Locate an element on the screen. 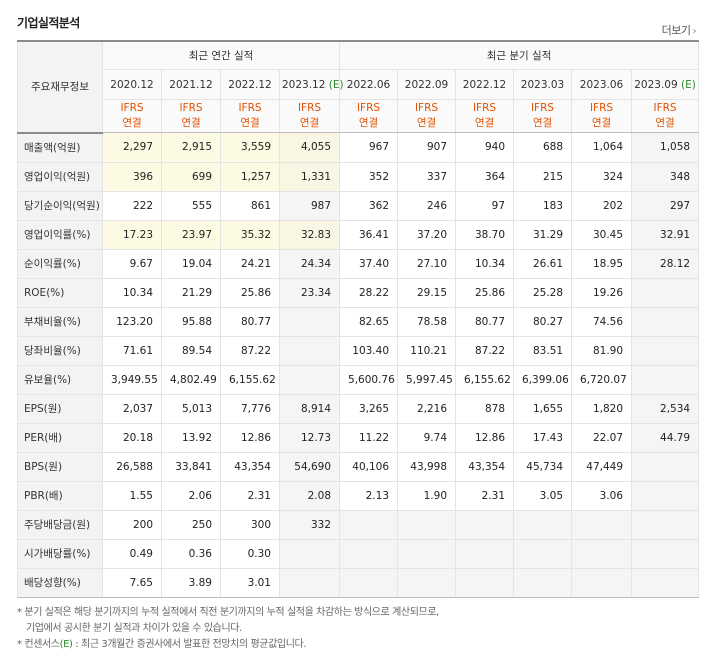 The height and width of the screenshot is (664, 714). table-cell: 95.88 is located at coordinates (191, 321).